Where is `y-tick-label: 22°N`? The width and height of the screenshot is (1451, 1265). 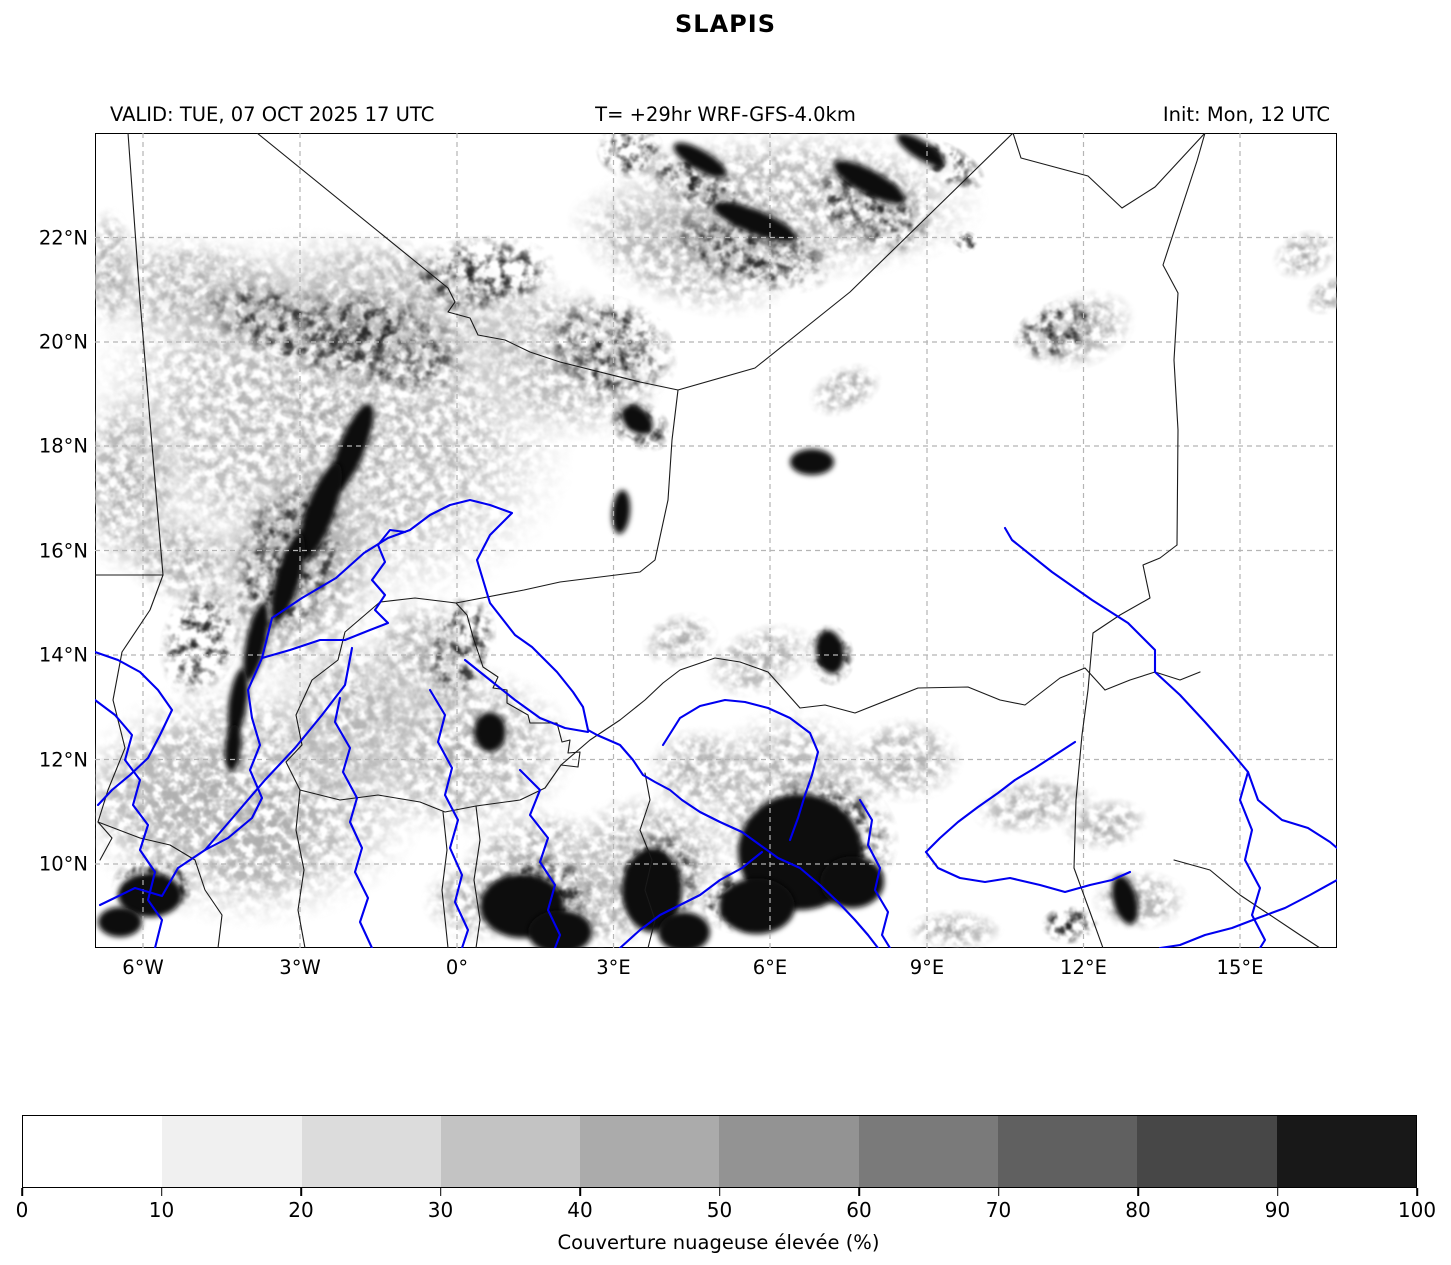
y-tick-label: 22°N is located at coordinates (63, 237).